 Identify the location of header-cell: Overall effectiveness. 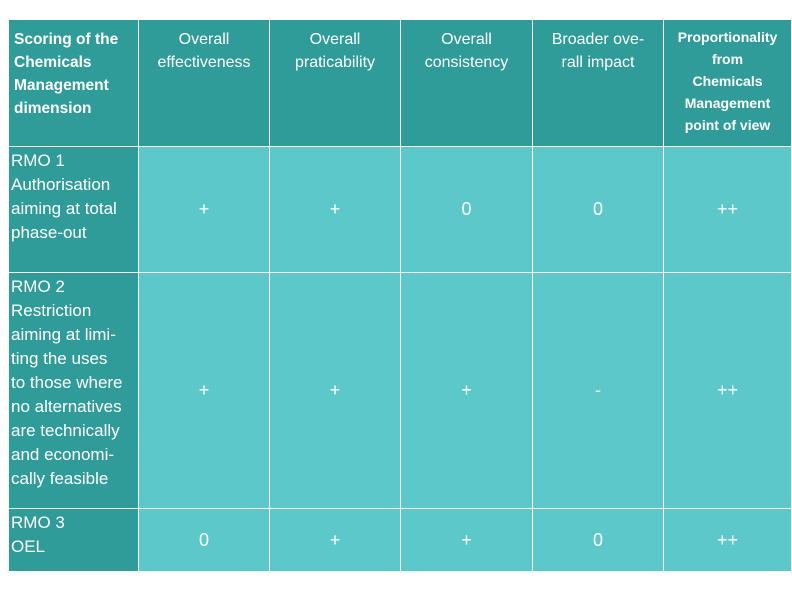
(204, 83).